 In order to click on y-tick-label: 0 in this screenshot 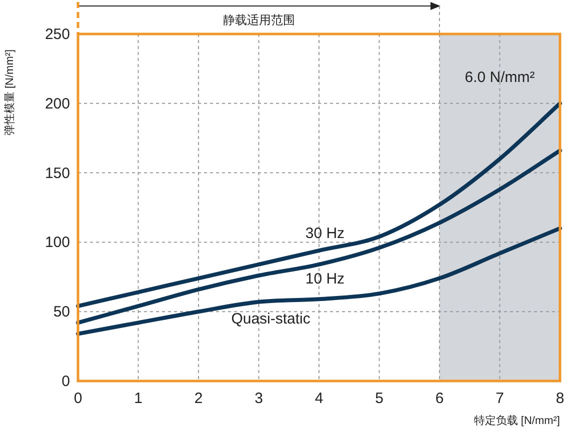, I will do `click(66, 381)`.